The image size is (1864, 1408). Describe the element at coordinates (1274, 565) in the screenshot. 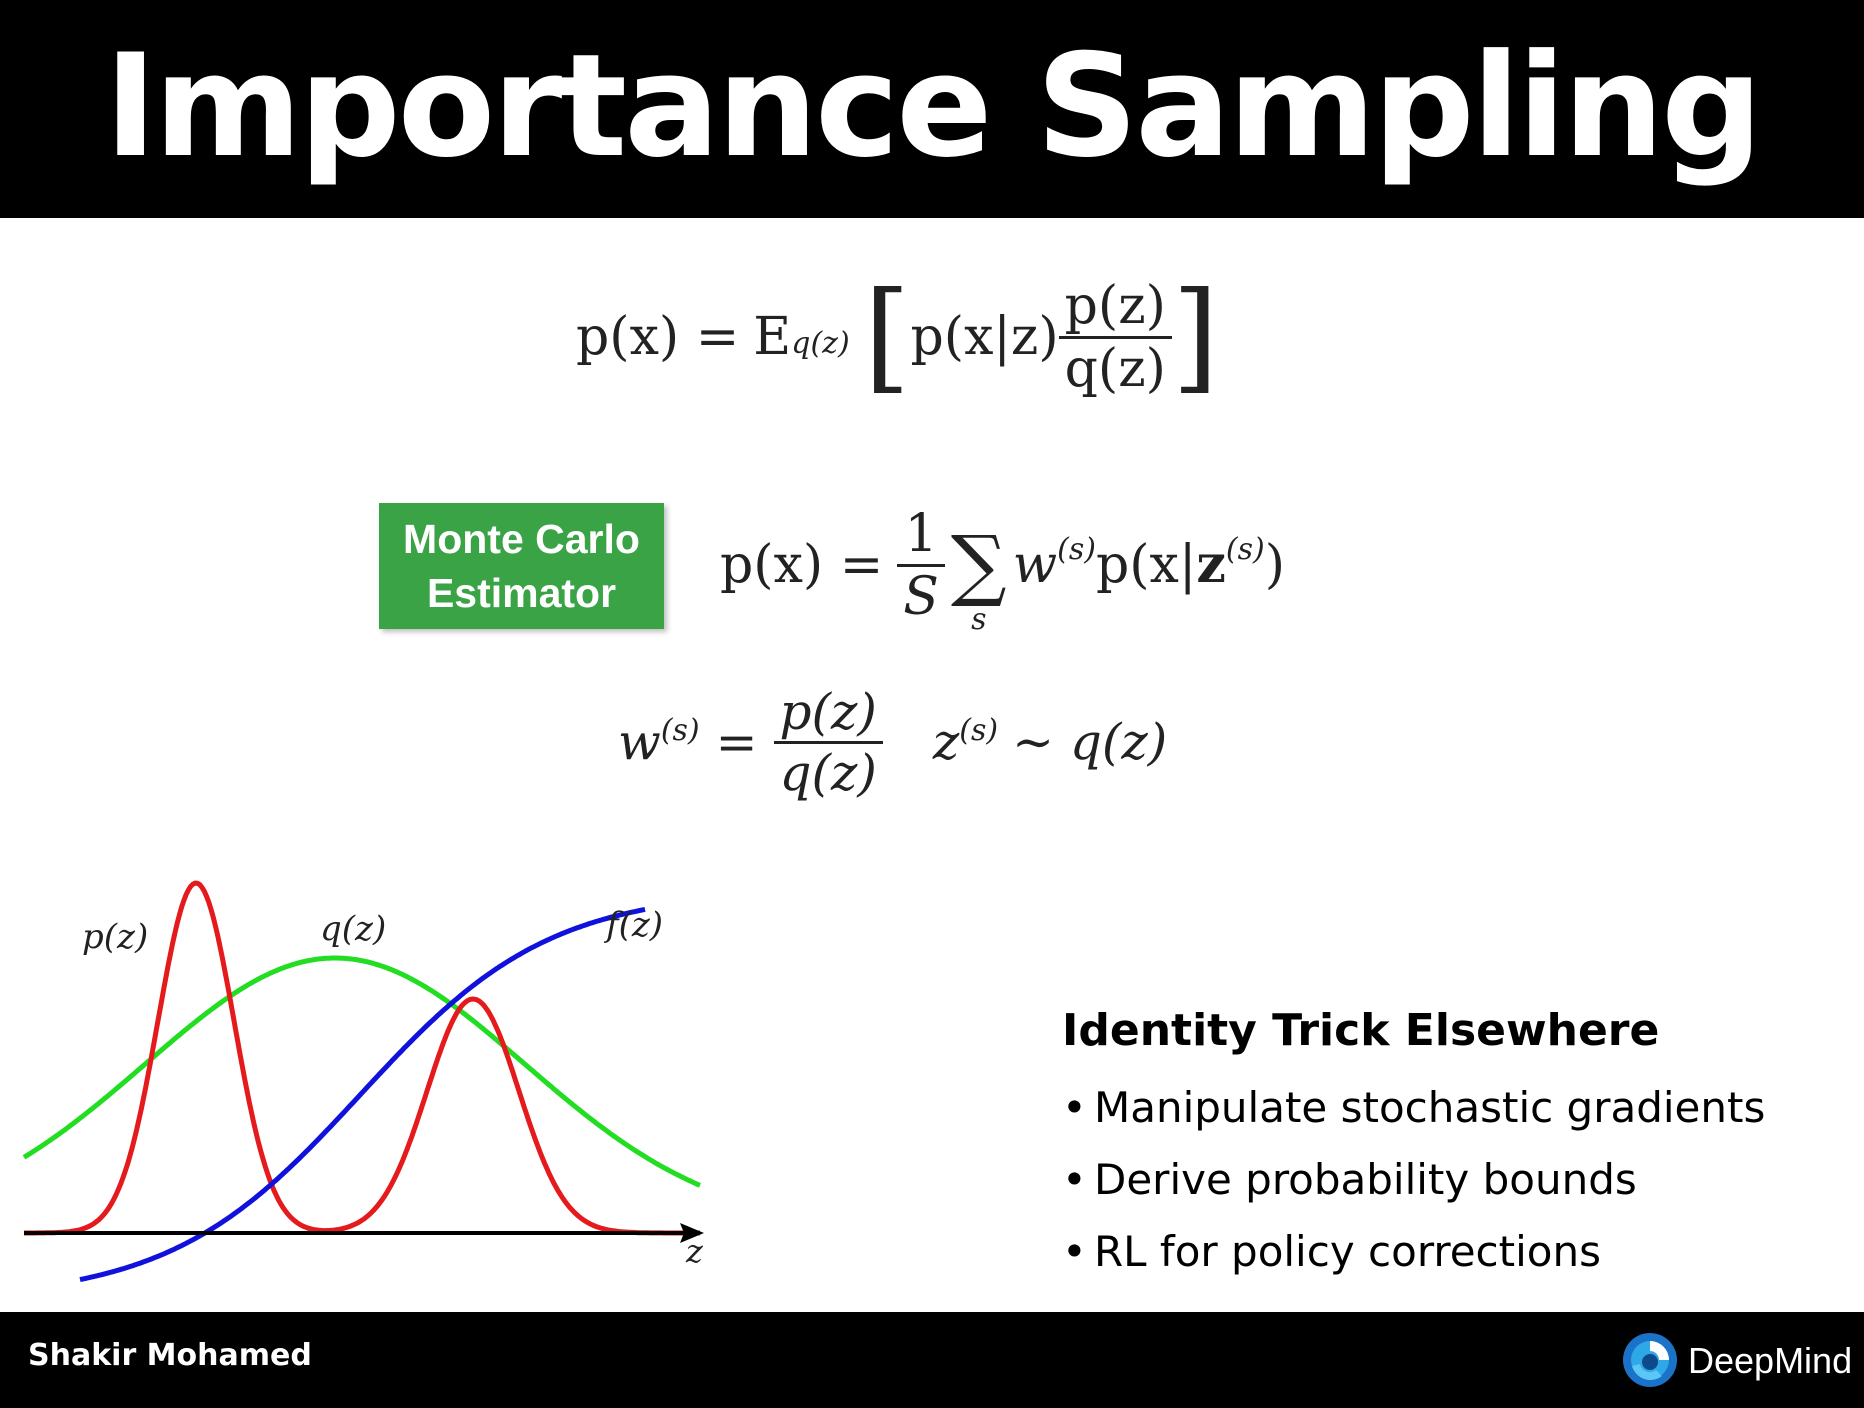

I see `eq2-close: )` at that location.